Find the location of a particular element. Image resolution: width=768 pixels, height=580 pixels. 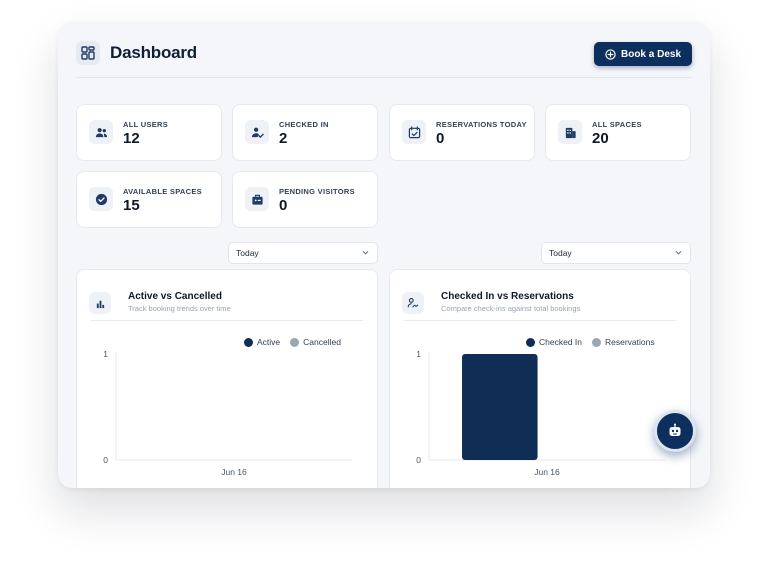

book-desk-button: Book a Desk is located at coordinates (643, 54).